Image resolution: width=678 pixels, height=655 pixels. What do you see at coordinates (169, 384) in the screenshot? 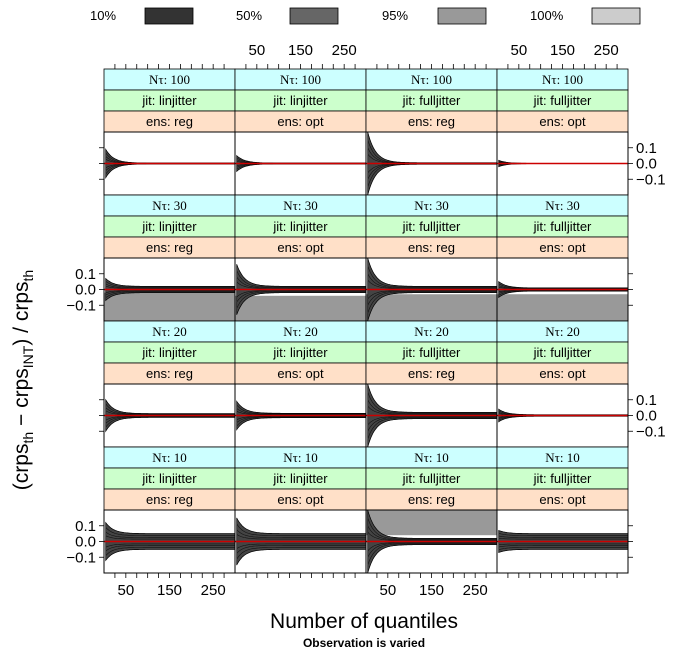
I see `panel: Nτ: 20 jit: linjitter ens: reg` at bounding box center [169, 384].